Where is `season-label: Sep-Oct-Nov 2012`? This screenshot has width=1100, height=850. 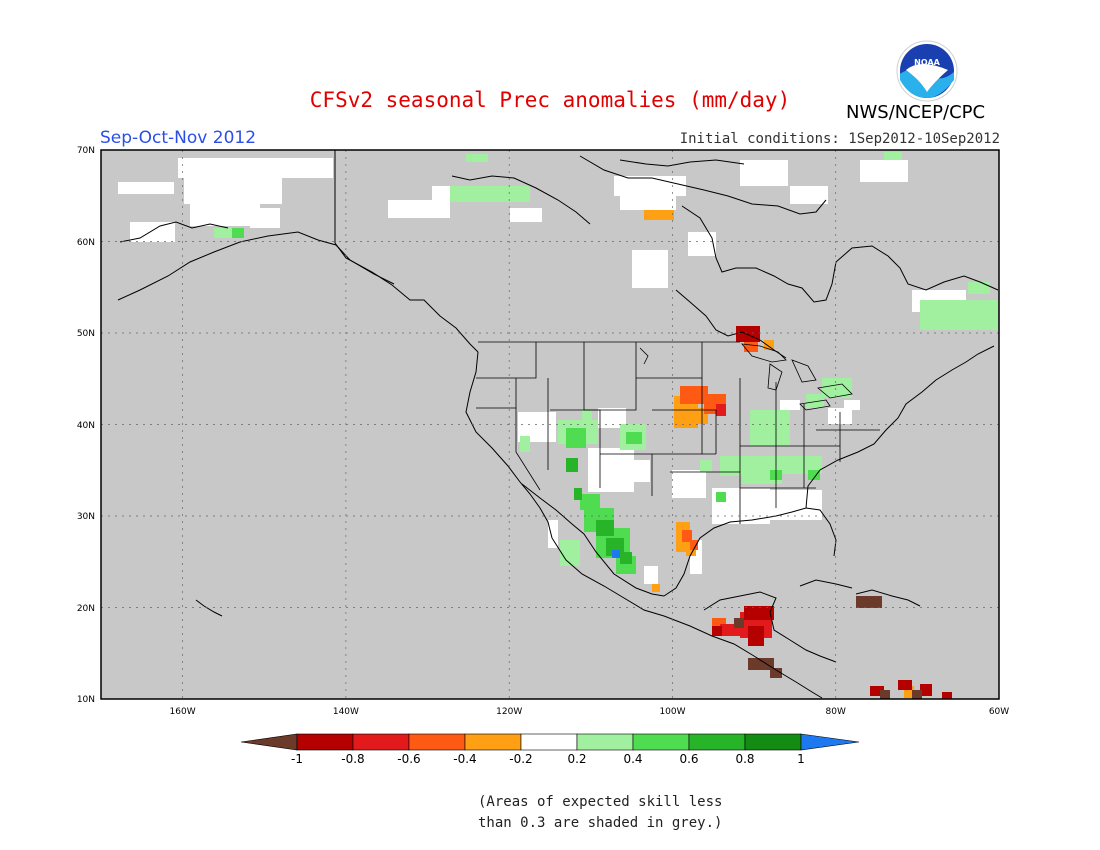 season-label: Sep-Oct-Nov 2012 is located at coordinates (178, 138).